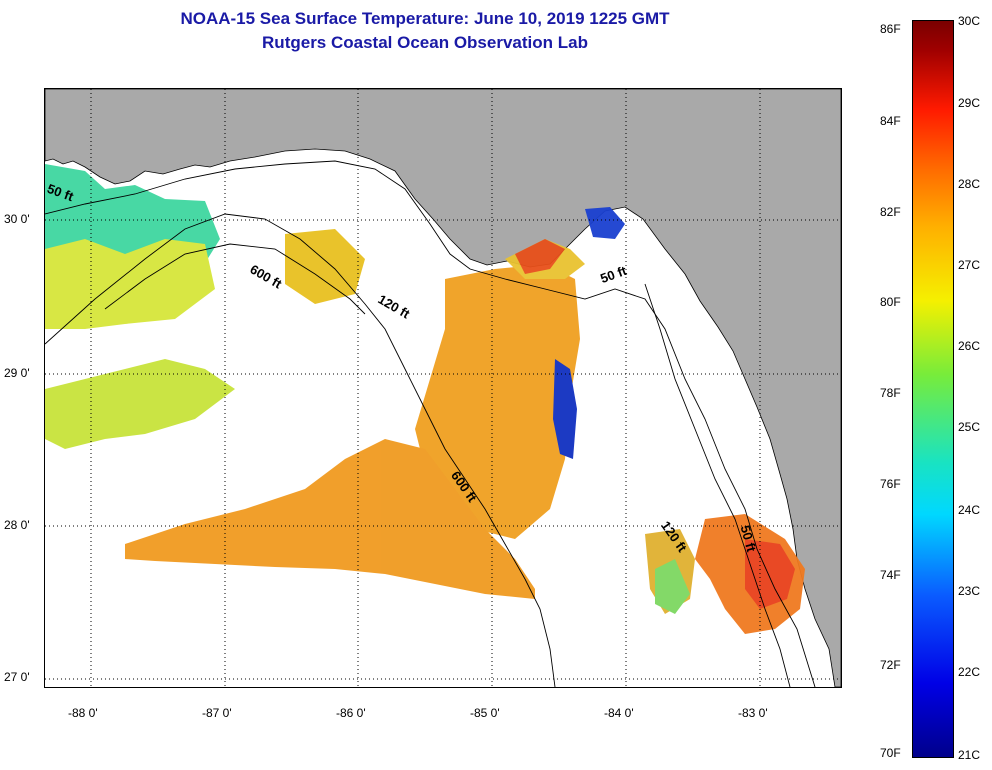 The height and width of the screenshot is (770, 992). I want to click on colorbar-label-f: 70F, so click(890, 753).